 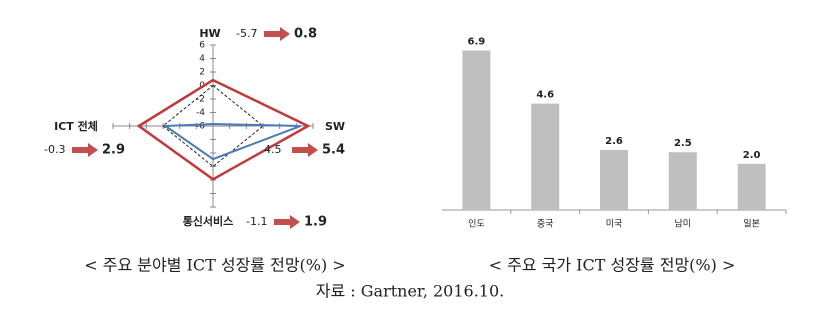 I want to click on value-label: -1.1, so click(x=256, y=221).